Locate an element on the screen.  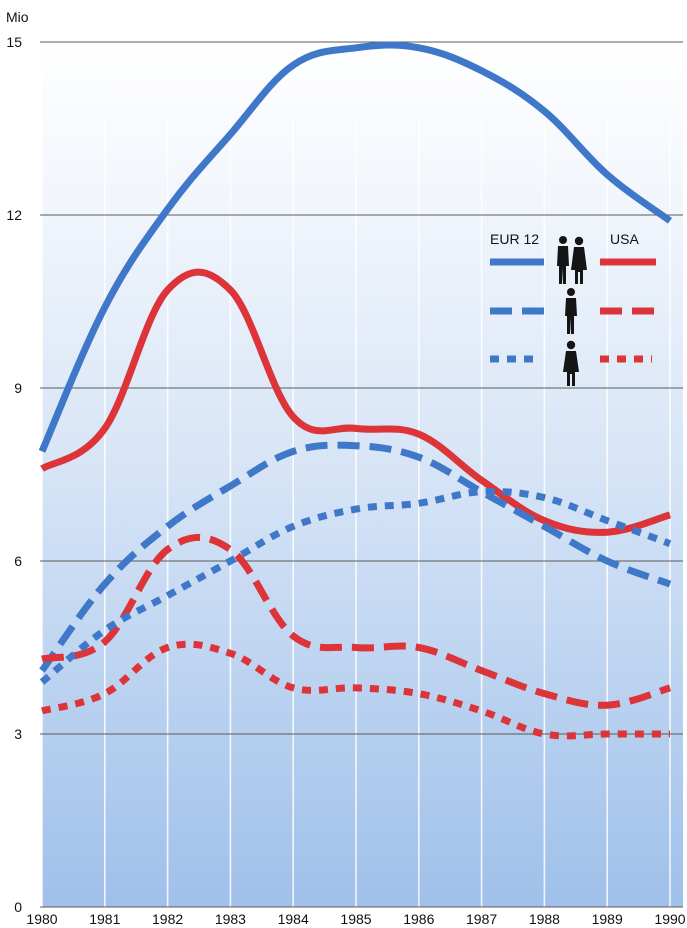
legend-label-eur12: EUR 12 is located at coordinates (514, 239).